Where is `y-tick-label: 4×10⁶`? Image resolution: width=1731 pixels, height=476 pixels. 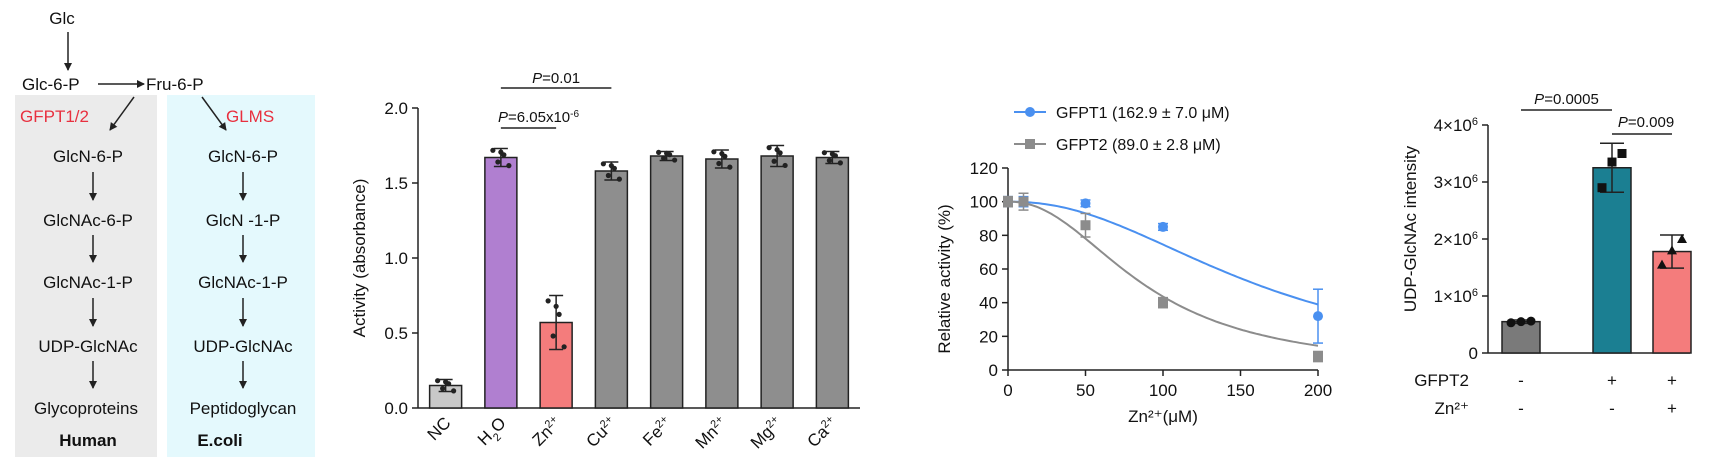
y-tick-label: 4×10⁶ is located at coordinates (1456, 125).